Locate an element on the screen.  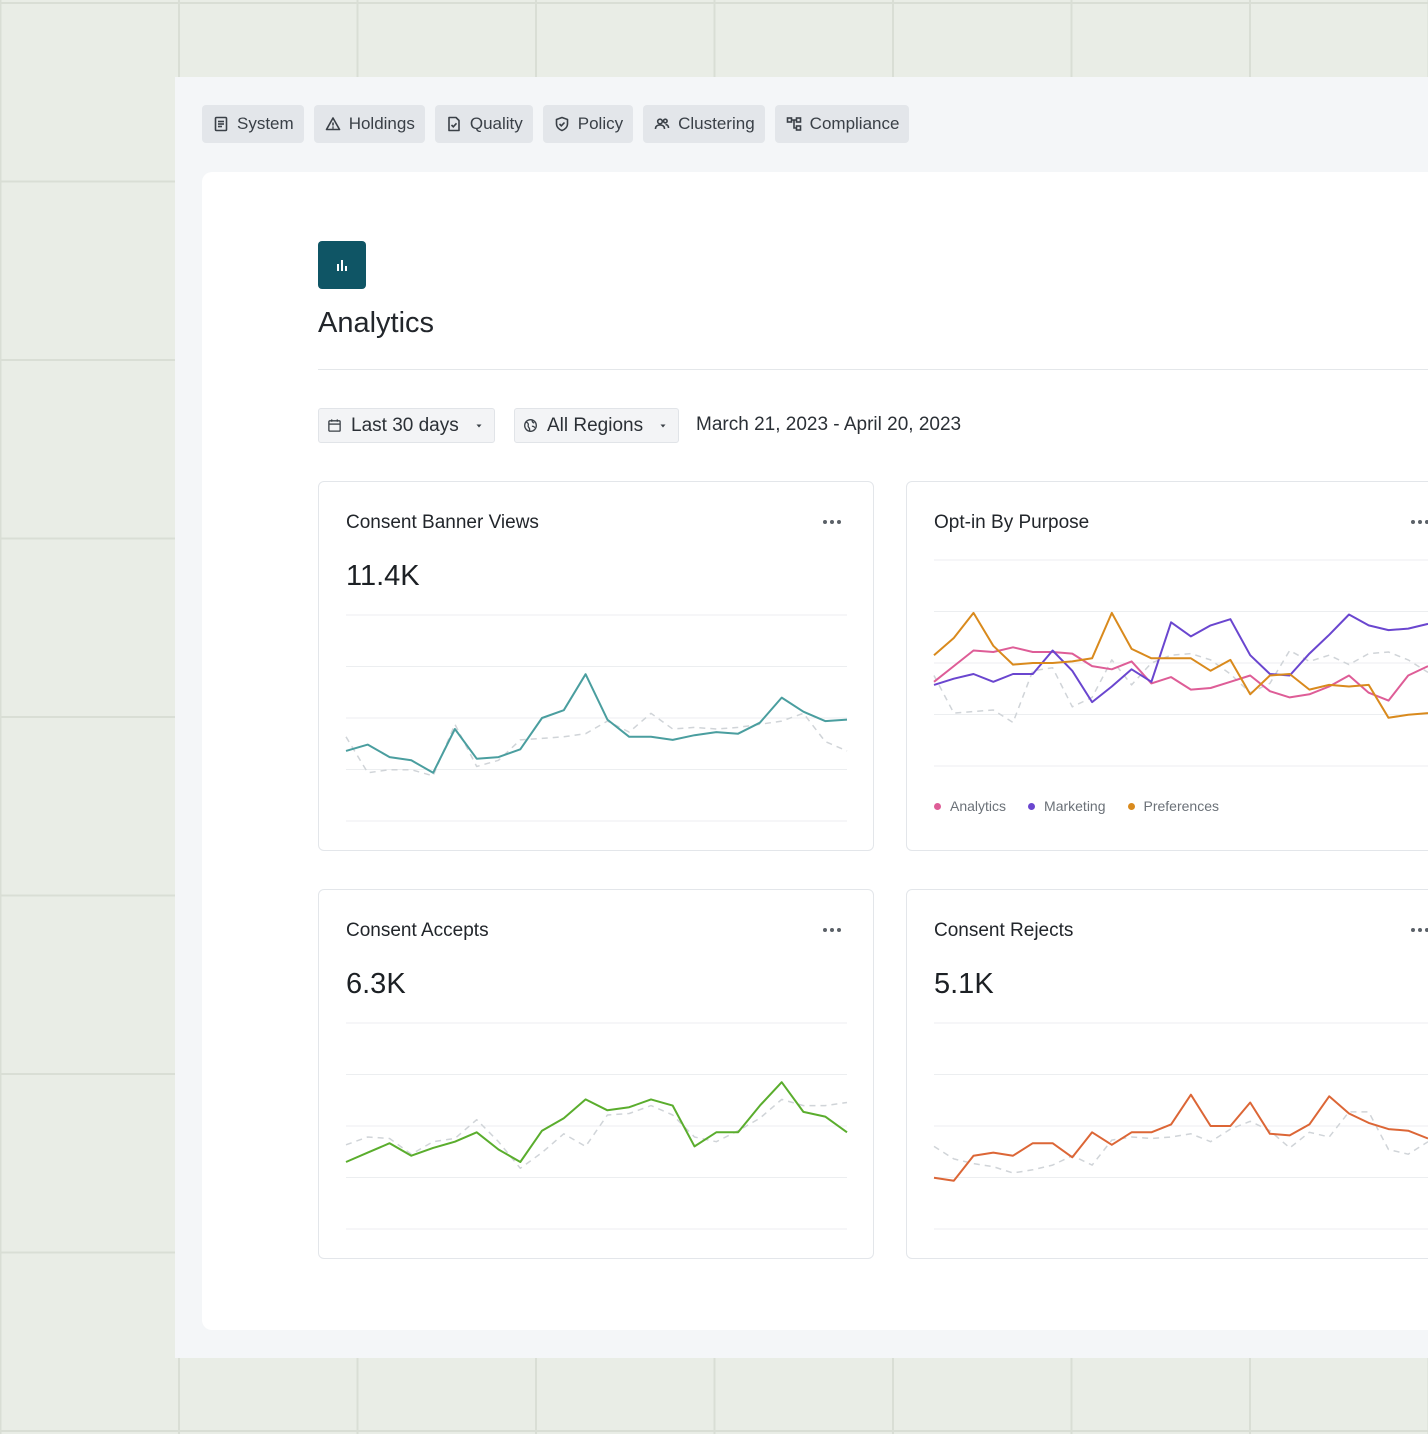
tab-holdings: Holdings is located at coordinates (369, 124).